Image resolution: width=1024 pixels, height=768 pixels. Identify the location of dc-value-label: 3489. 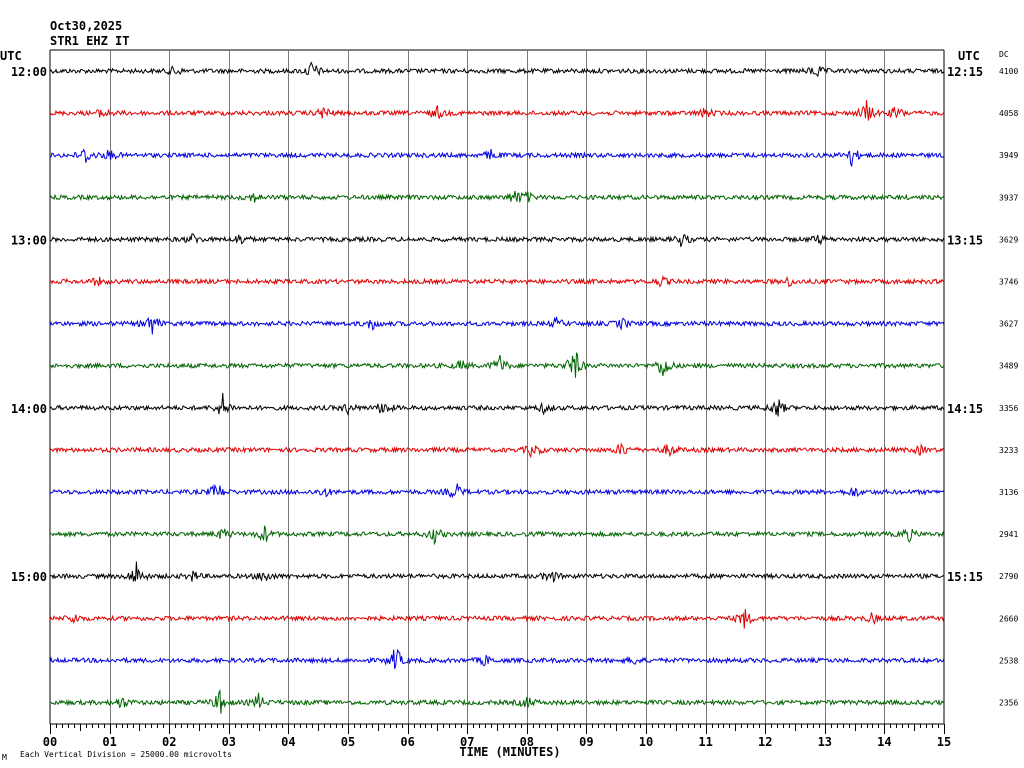
(1008, 366).